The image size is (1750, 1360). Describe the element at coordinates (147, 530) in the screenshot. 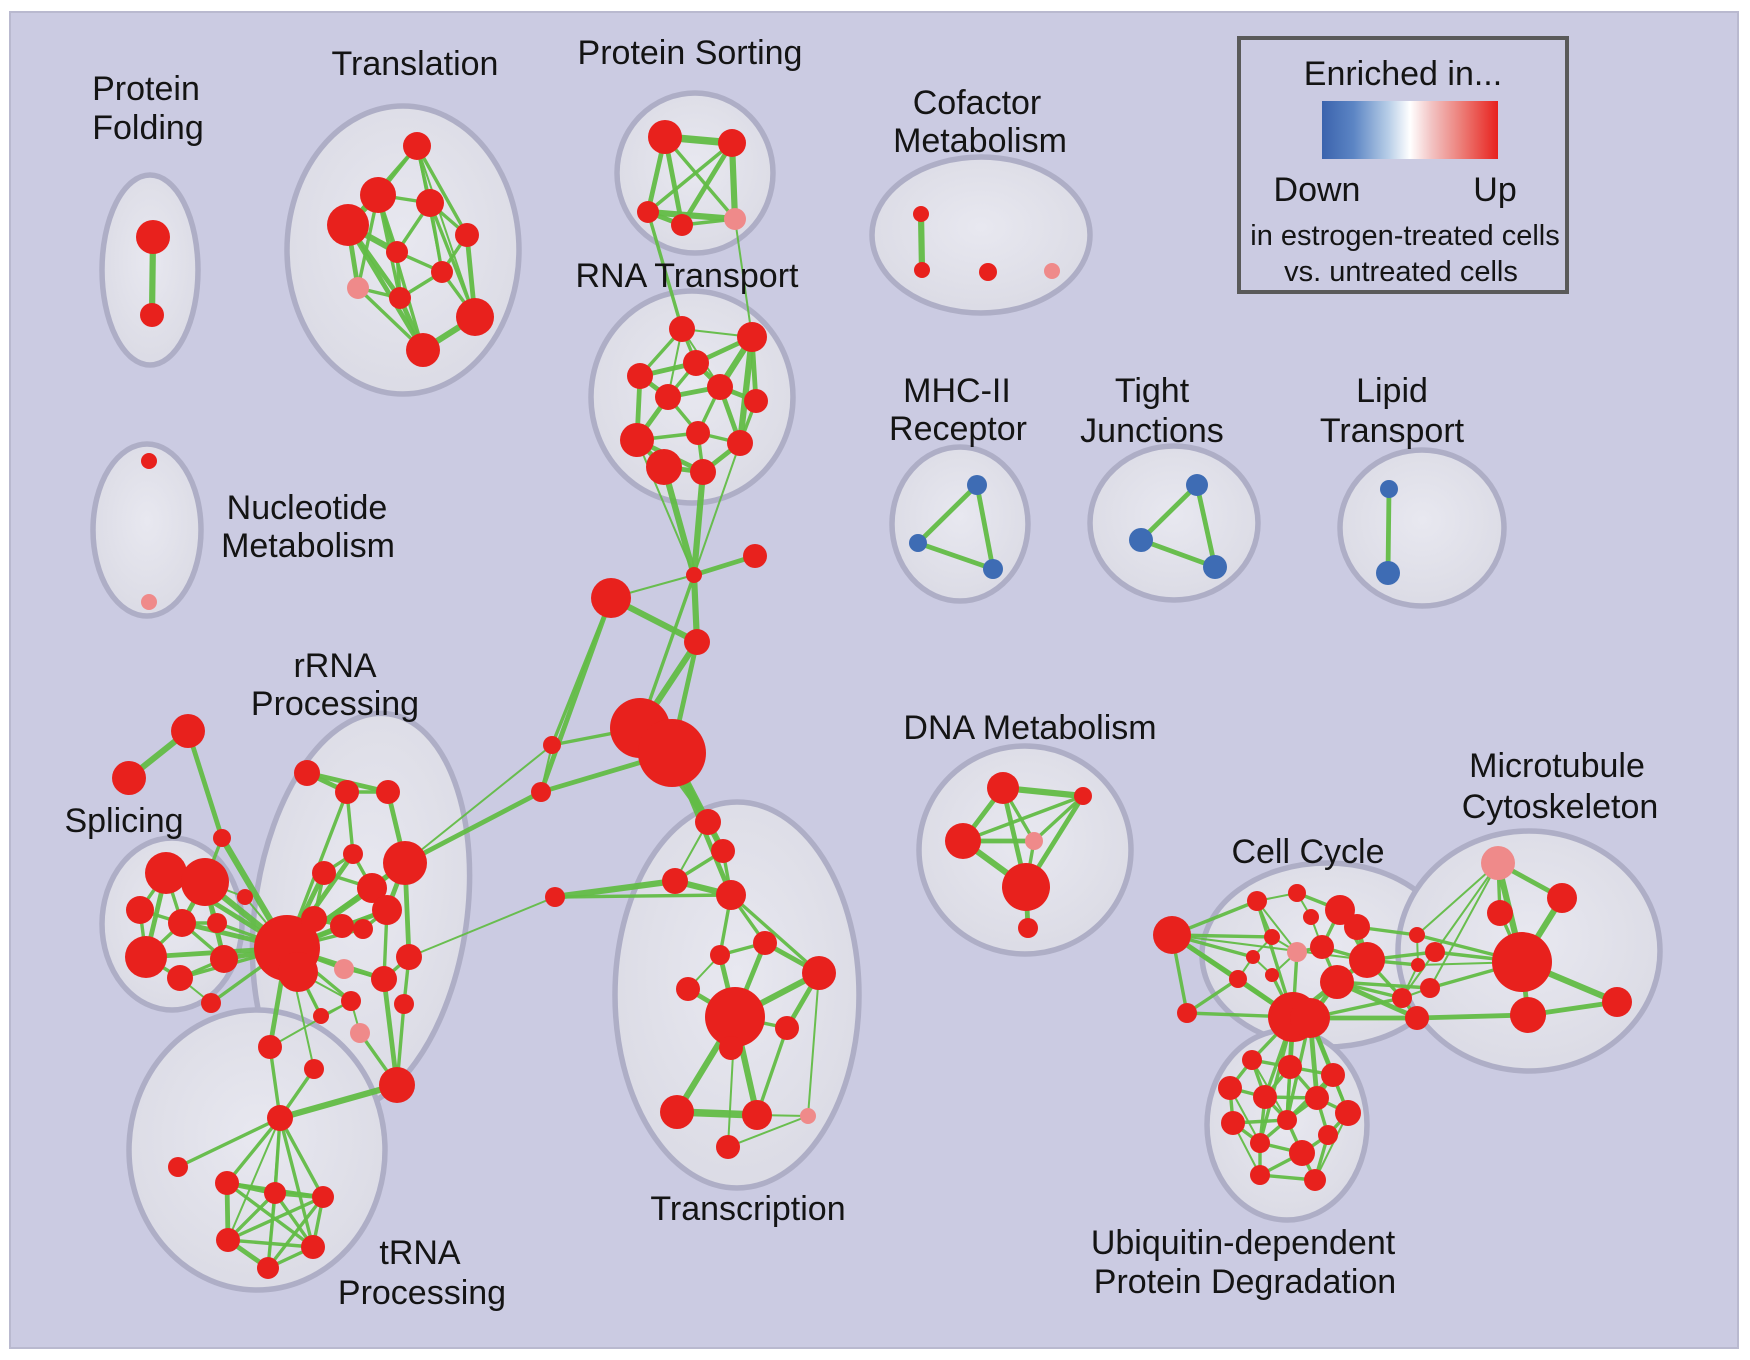

I see `cluster-ellipse-nucleotide-metabolism` at that location.